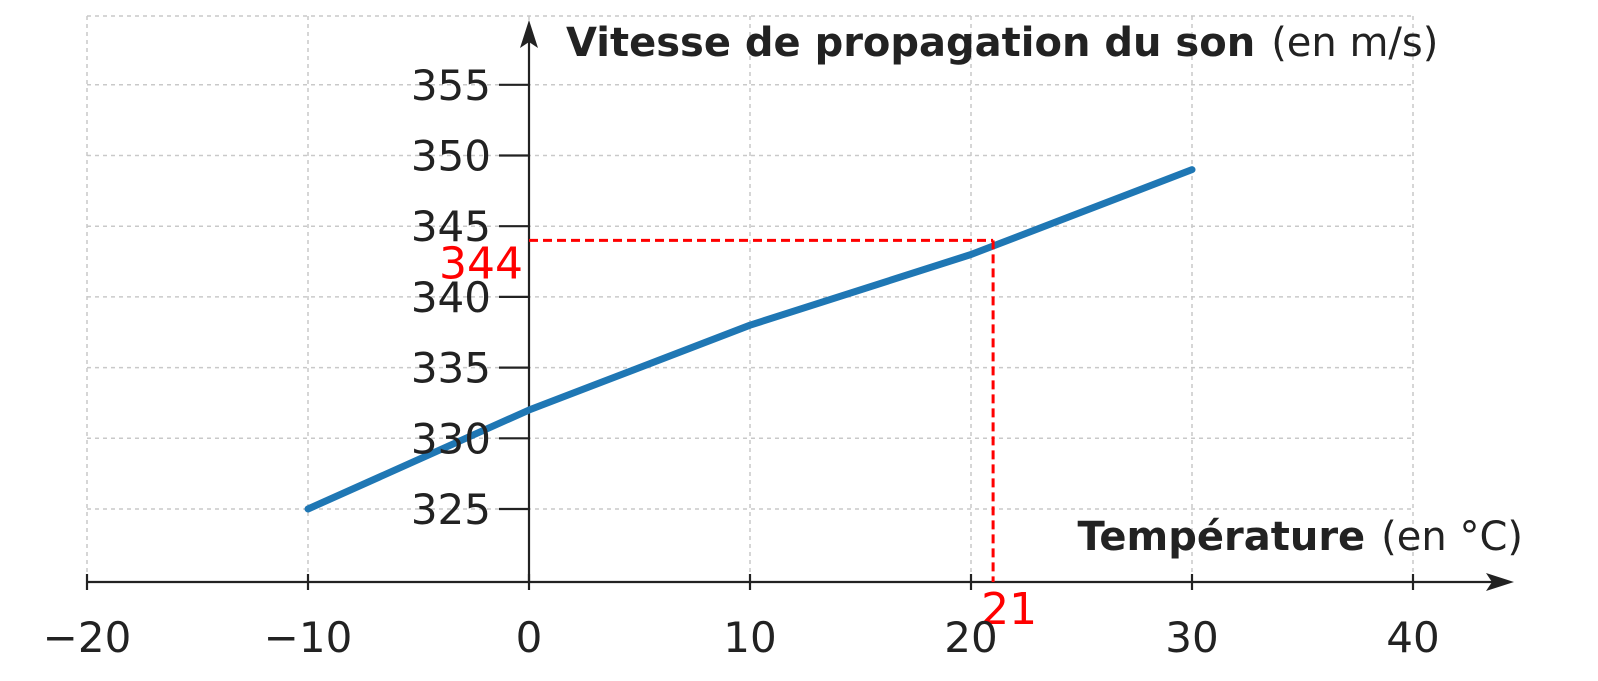 This screenshot has height=681, width=1598. Describe the element at coordinates (308, 637) in the screenshot. I see `x-tick-label: −10` at that location.